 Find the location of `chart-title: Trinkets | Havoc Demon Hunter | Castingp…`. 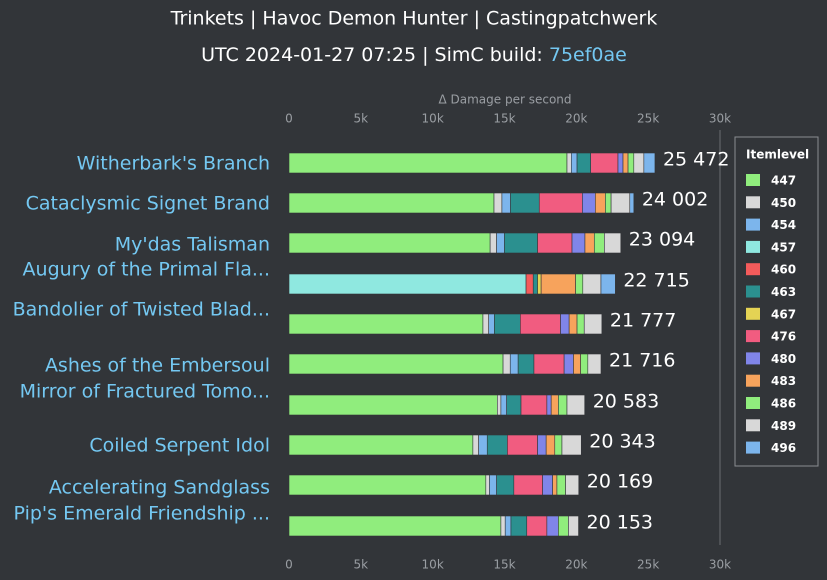

chart-title: Trinkets | Havoc Demon Hunter | Castingp… is located at coordinates (414, 19).